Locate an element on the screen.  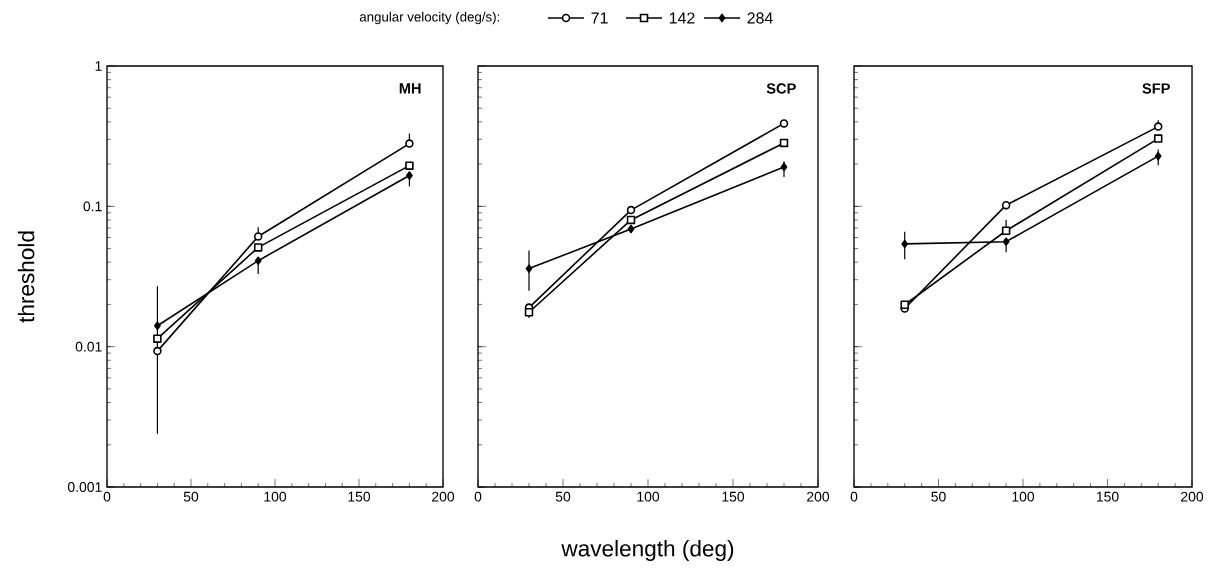
y-tick-label: 0.1 is located at coordinates (92, 206).